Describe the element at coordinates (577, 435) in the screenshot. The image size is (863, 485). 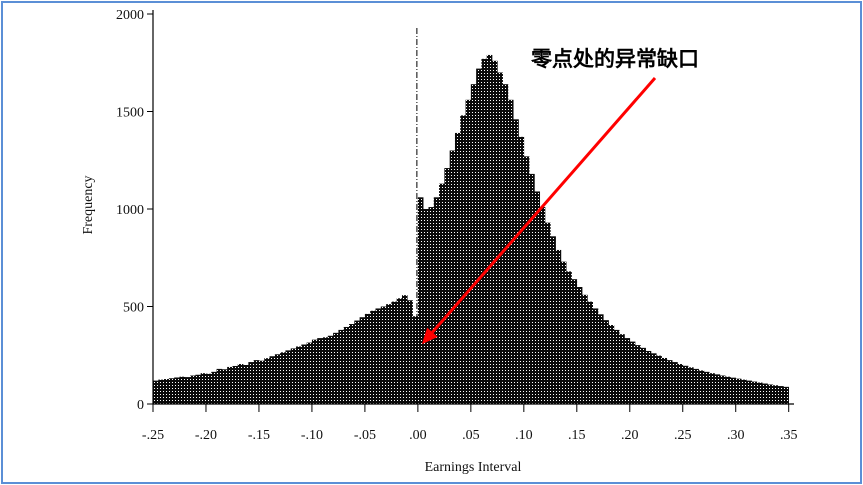
I see `x-tick-label: .15` at that location.